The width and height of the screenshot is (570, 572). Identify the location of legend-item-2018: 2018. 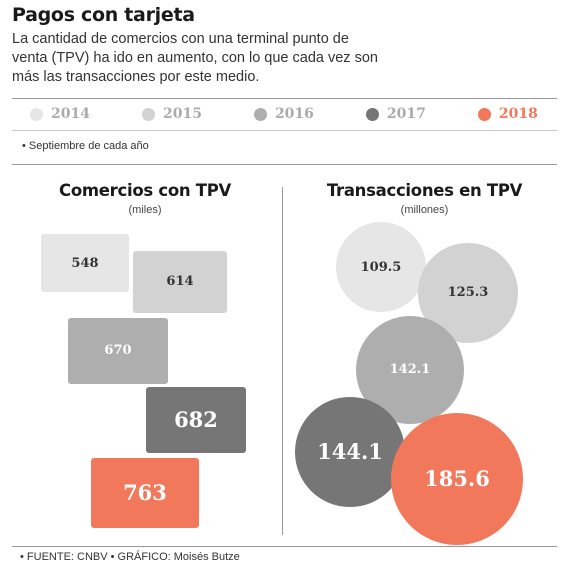
(507, 114).